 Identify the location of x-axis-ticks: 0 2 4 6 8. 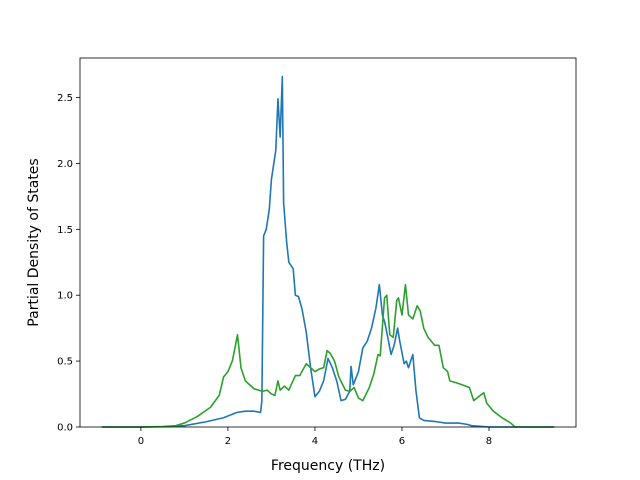
(315, 437).